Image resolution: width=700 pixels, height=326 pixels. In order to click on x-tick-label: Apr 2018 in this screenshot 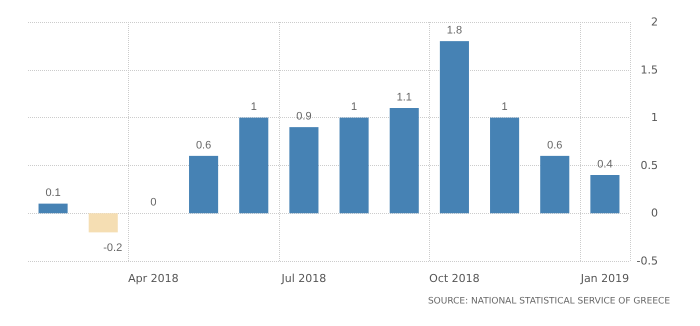, I will do `click(153, 278)`.